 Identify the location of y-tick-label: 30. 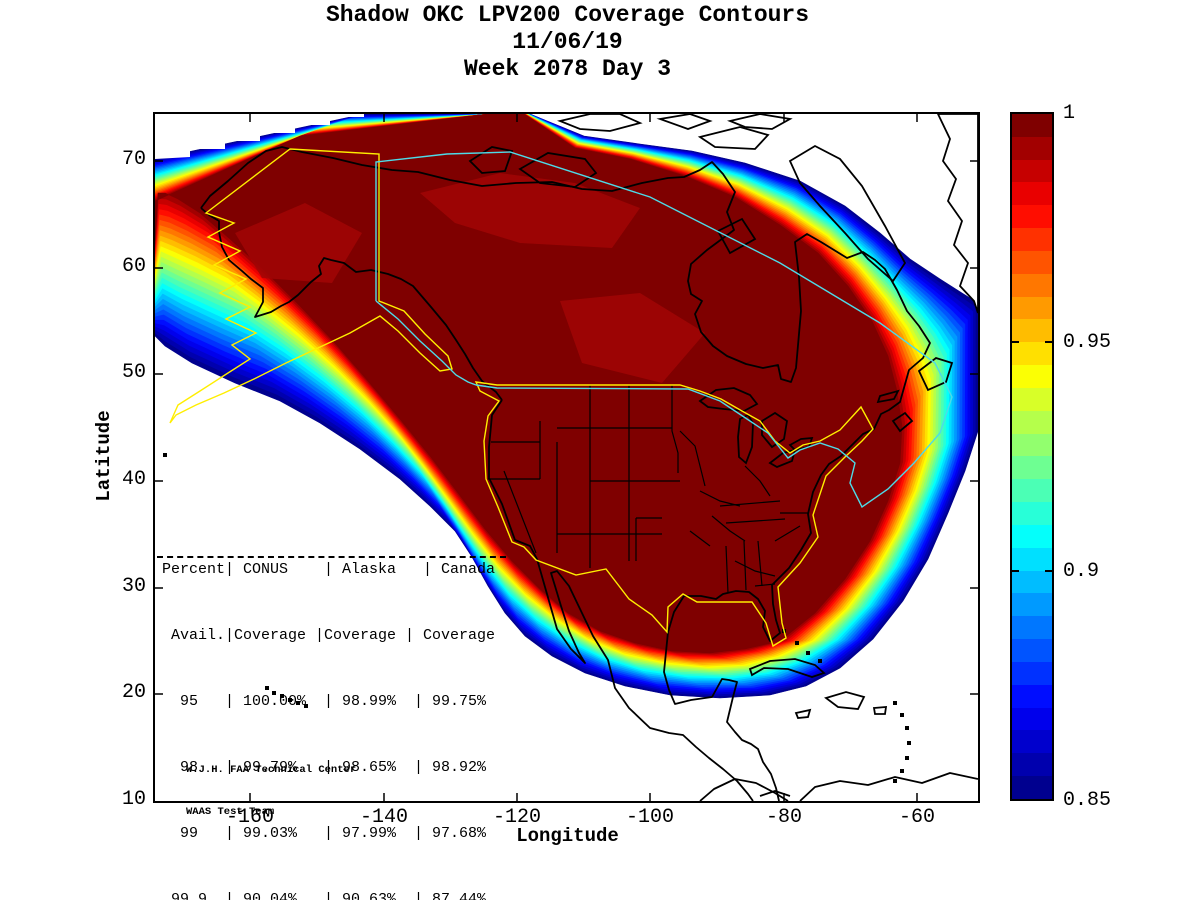
(133, 586).